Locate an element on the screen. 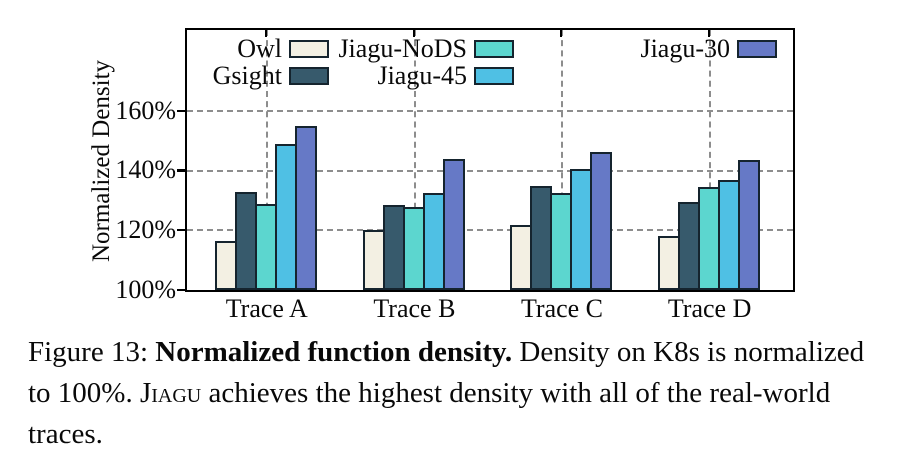 The height and width of the screenshot is (463, 922). x-tick-label-trace-c: Trace C is located at coordinates (562, 308).